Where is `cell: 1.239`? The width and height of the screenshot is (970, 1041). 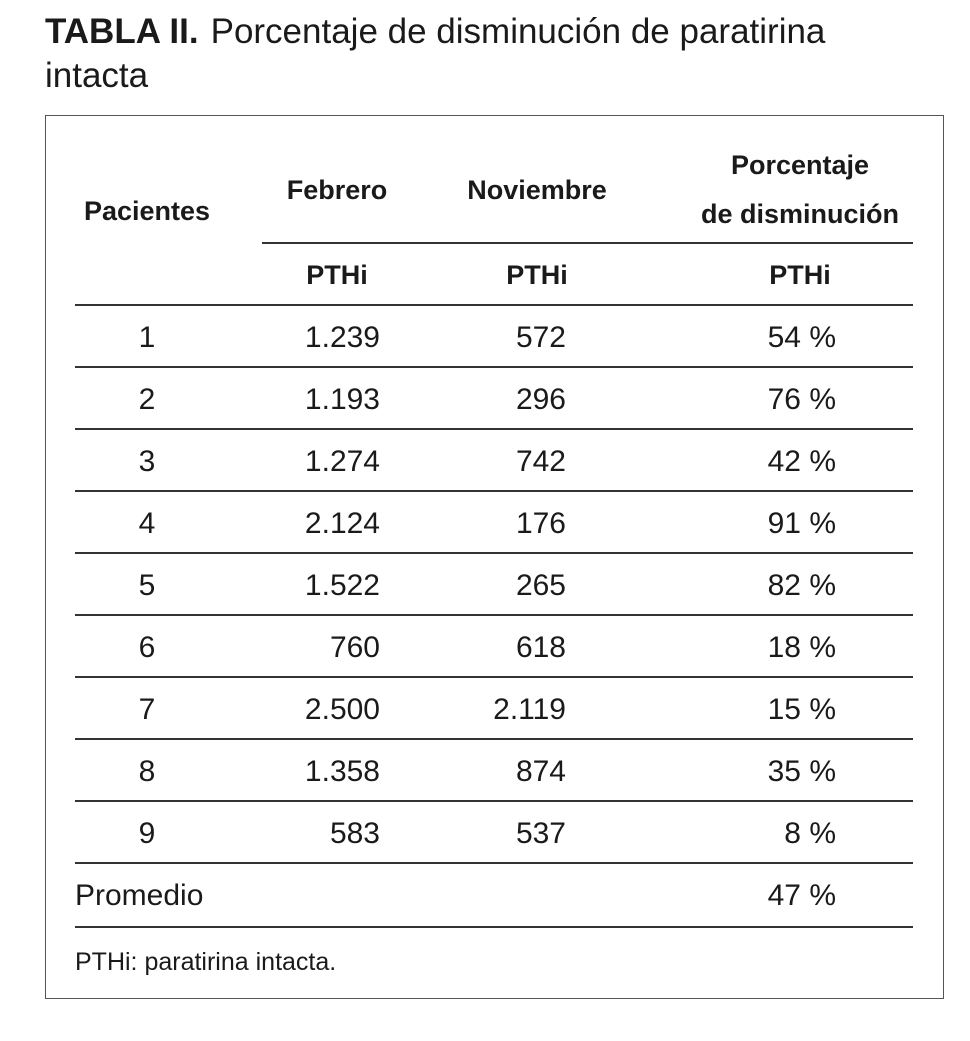 cell: 1.239 is located at coordinates (342, 337).